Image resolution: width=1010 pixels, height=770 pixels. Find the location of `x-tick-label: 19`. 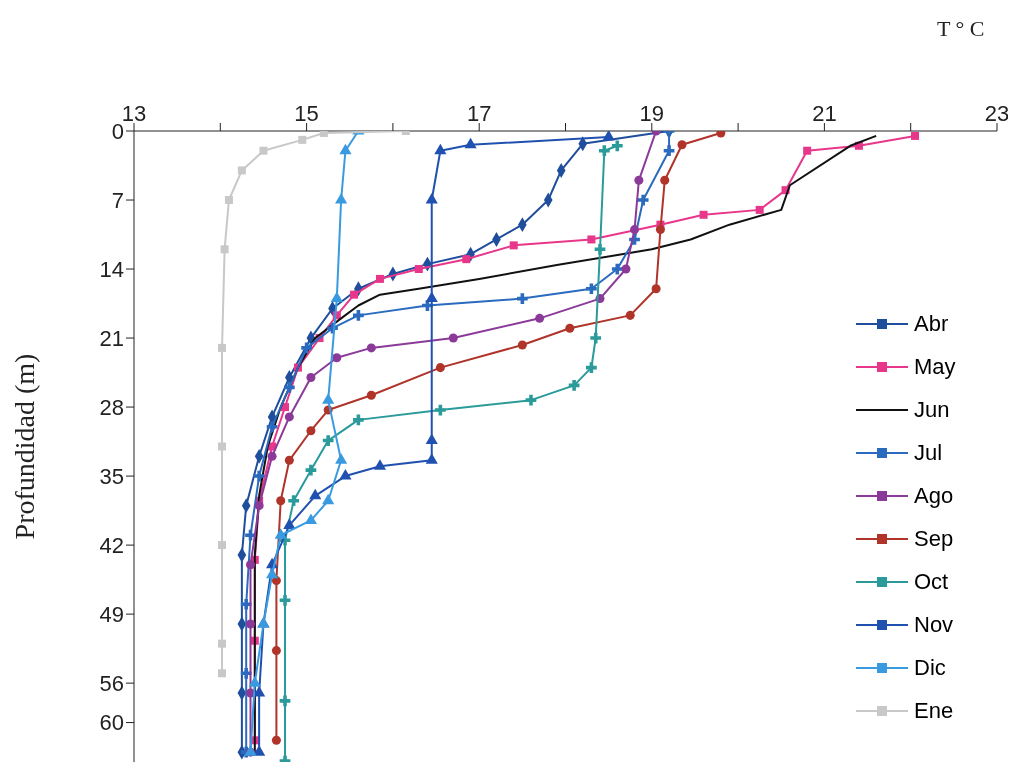

x-tick-label: 19 is located at coordinates (652, 113).